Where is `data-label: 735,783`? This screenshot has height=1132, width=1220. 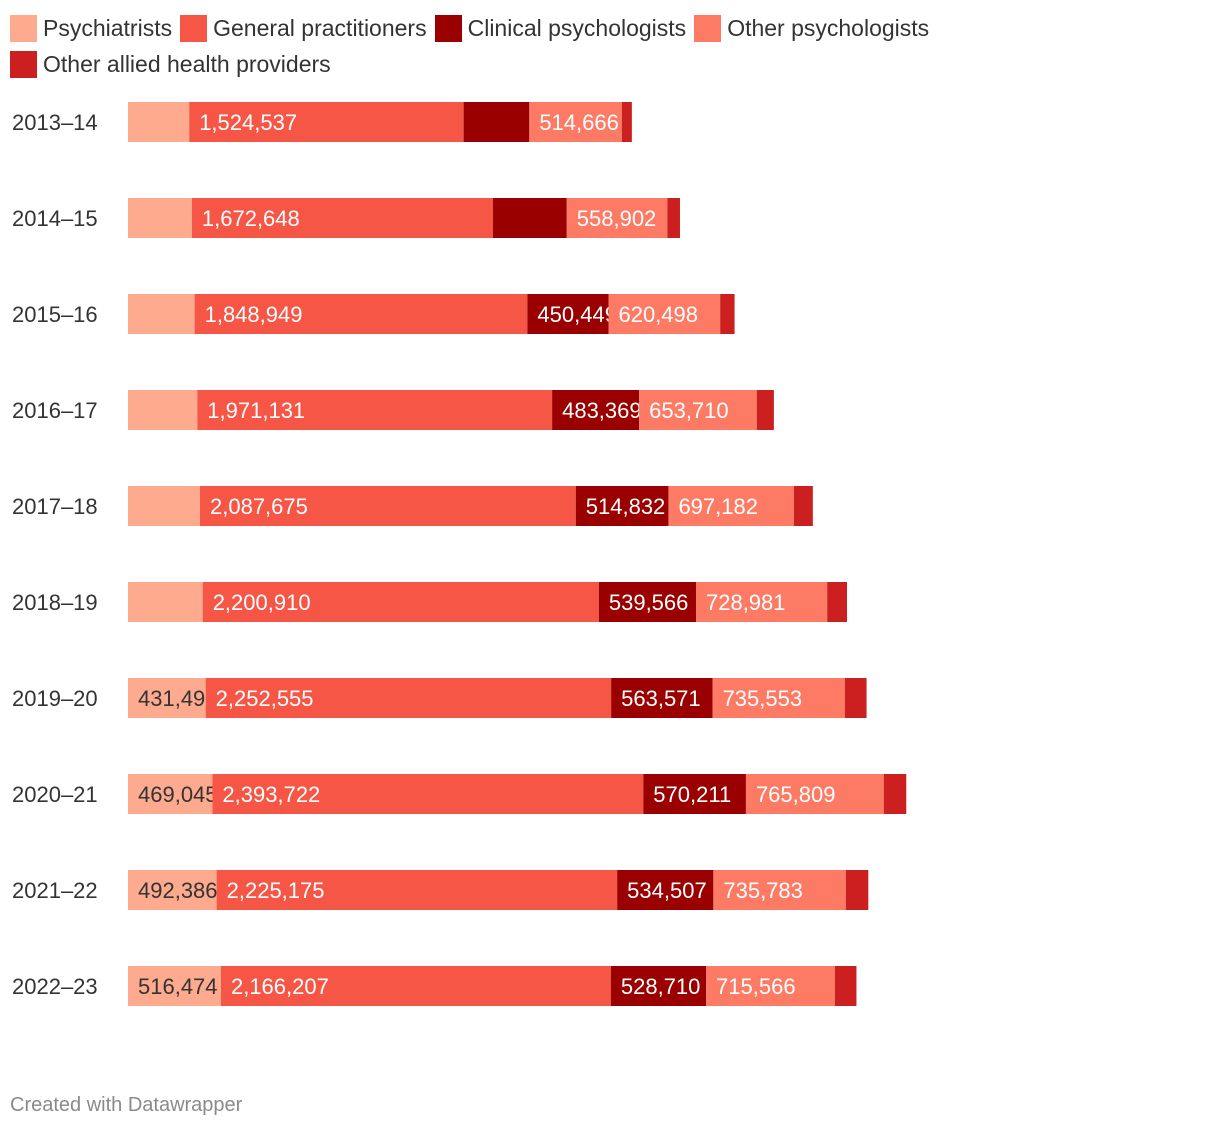
data-label: 735,783 is located at coordinates (763, 890).